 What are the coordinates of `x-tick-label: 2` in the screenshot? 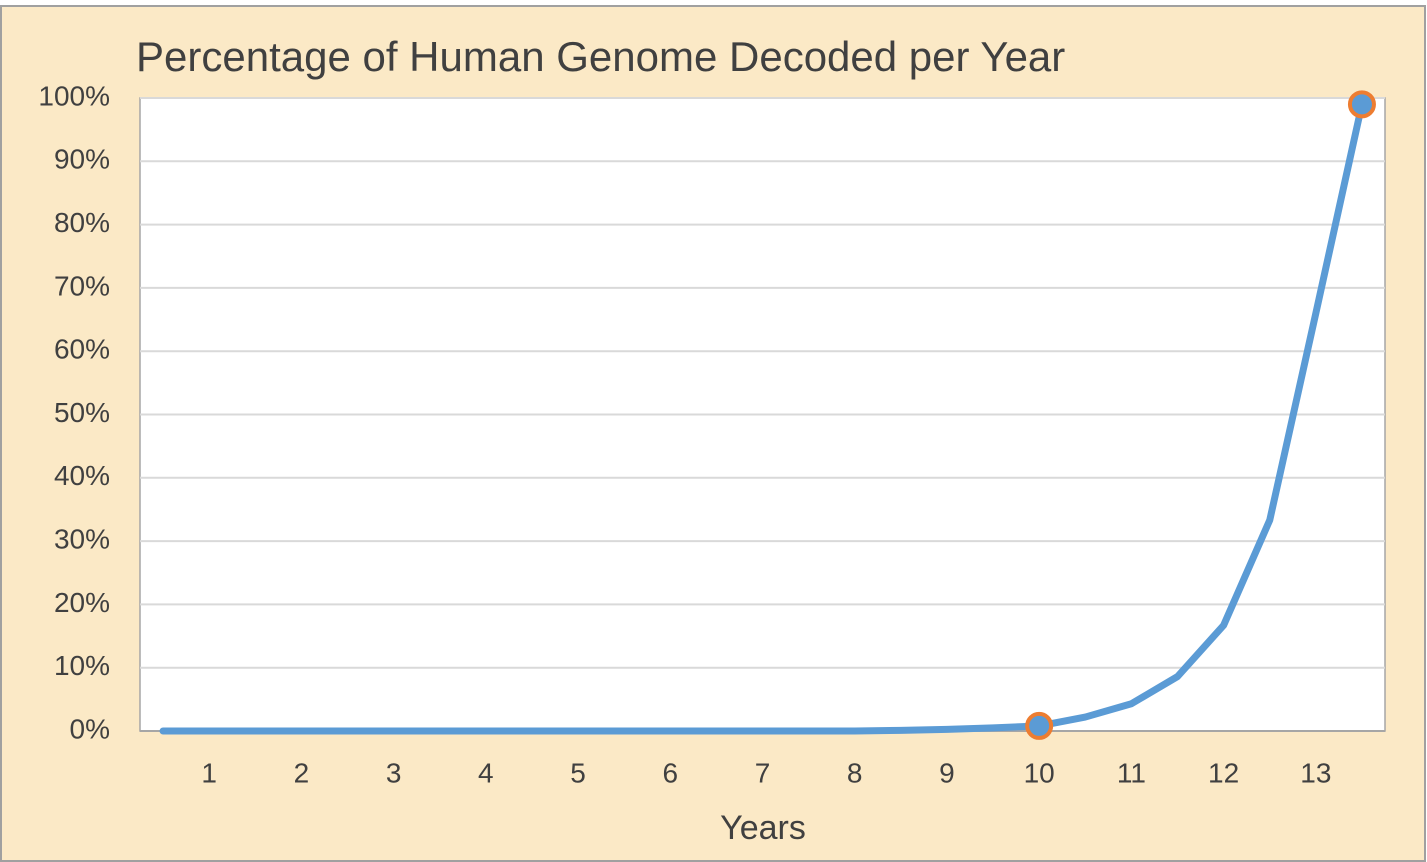 It's located at (302, 772).